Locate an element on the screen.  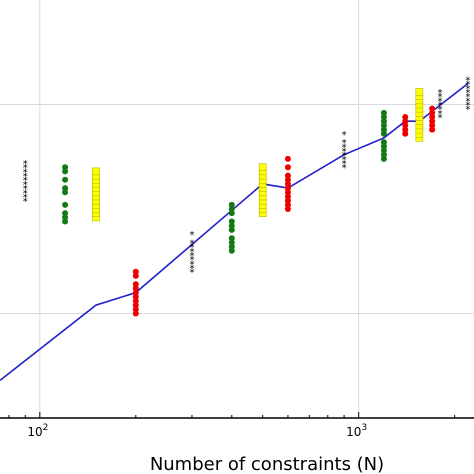
x-tick-label: 10³ is located at coordinates (356, 431).